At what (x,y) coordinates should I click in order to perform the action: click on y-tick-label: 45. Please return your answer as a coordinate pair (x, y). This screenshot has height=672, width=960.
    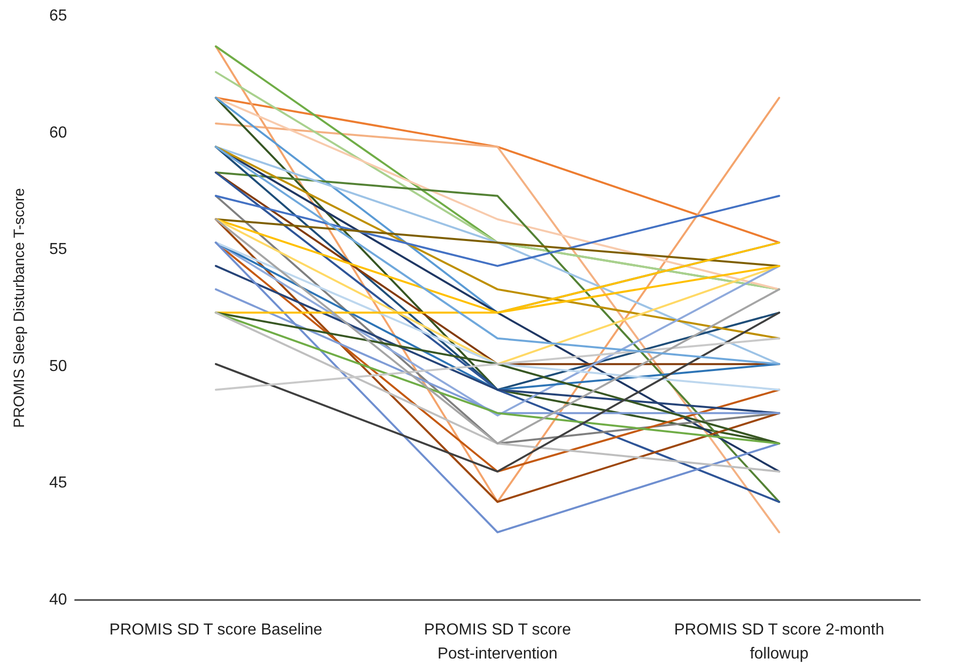
    Looking at the image, I should click on (58, 483).